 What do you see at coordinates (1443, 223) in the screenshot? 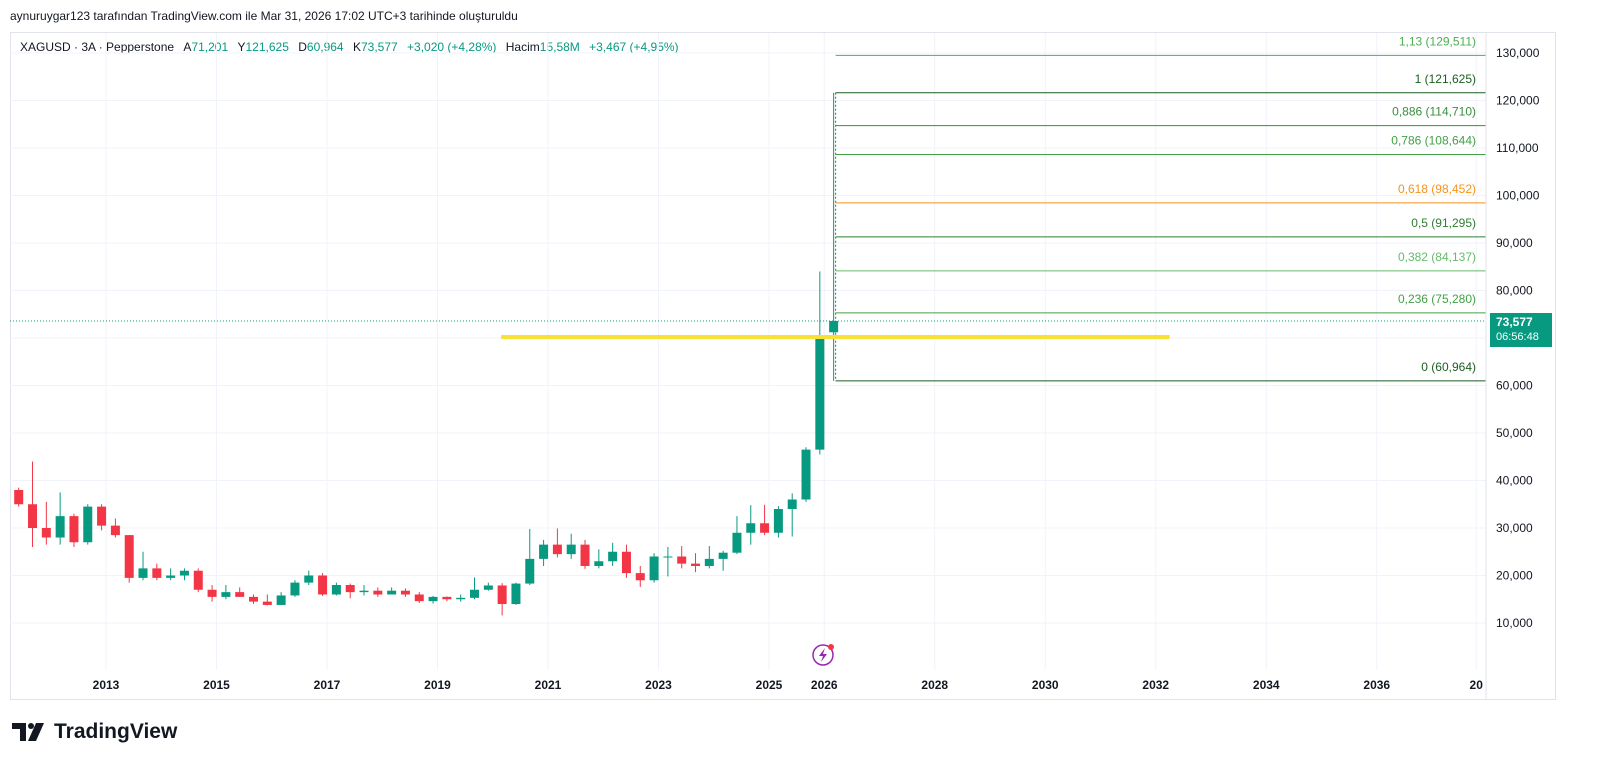
I see `fib-level-label: 0,5 (91,295)` at bounding box center [1443, 223].